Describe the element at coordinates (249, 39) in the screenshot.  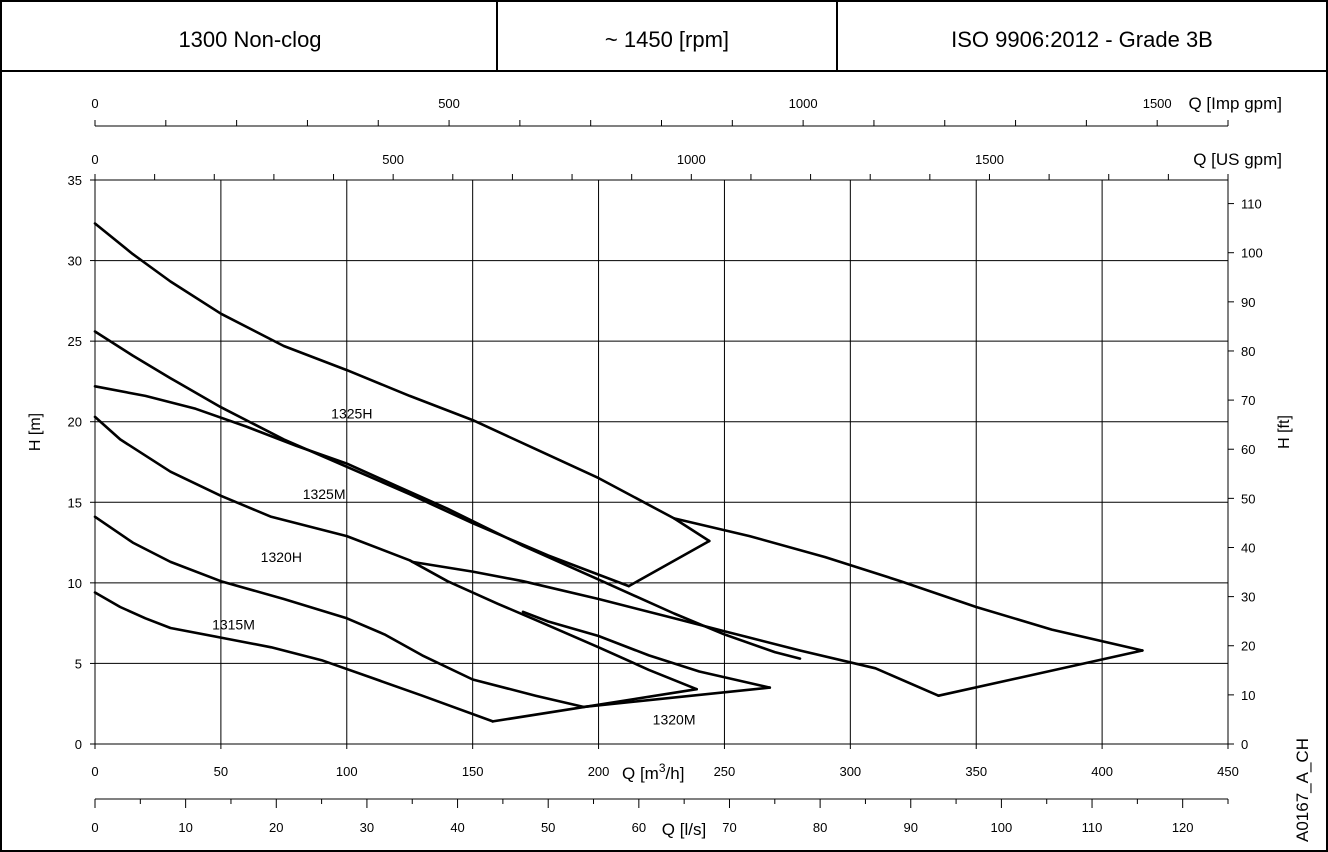
I see `header-model: 1300 Non-clog` at that location.